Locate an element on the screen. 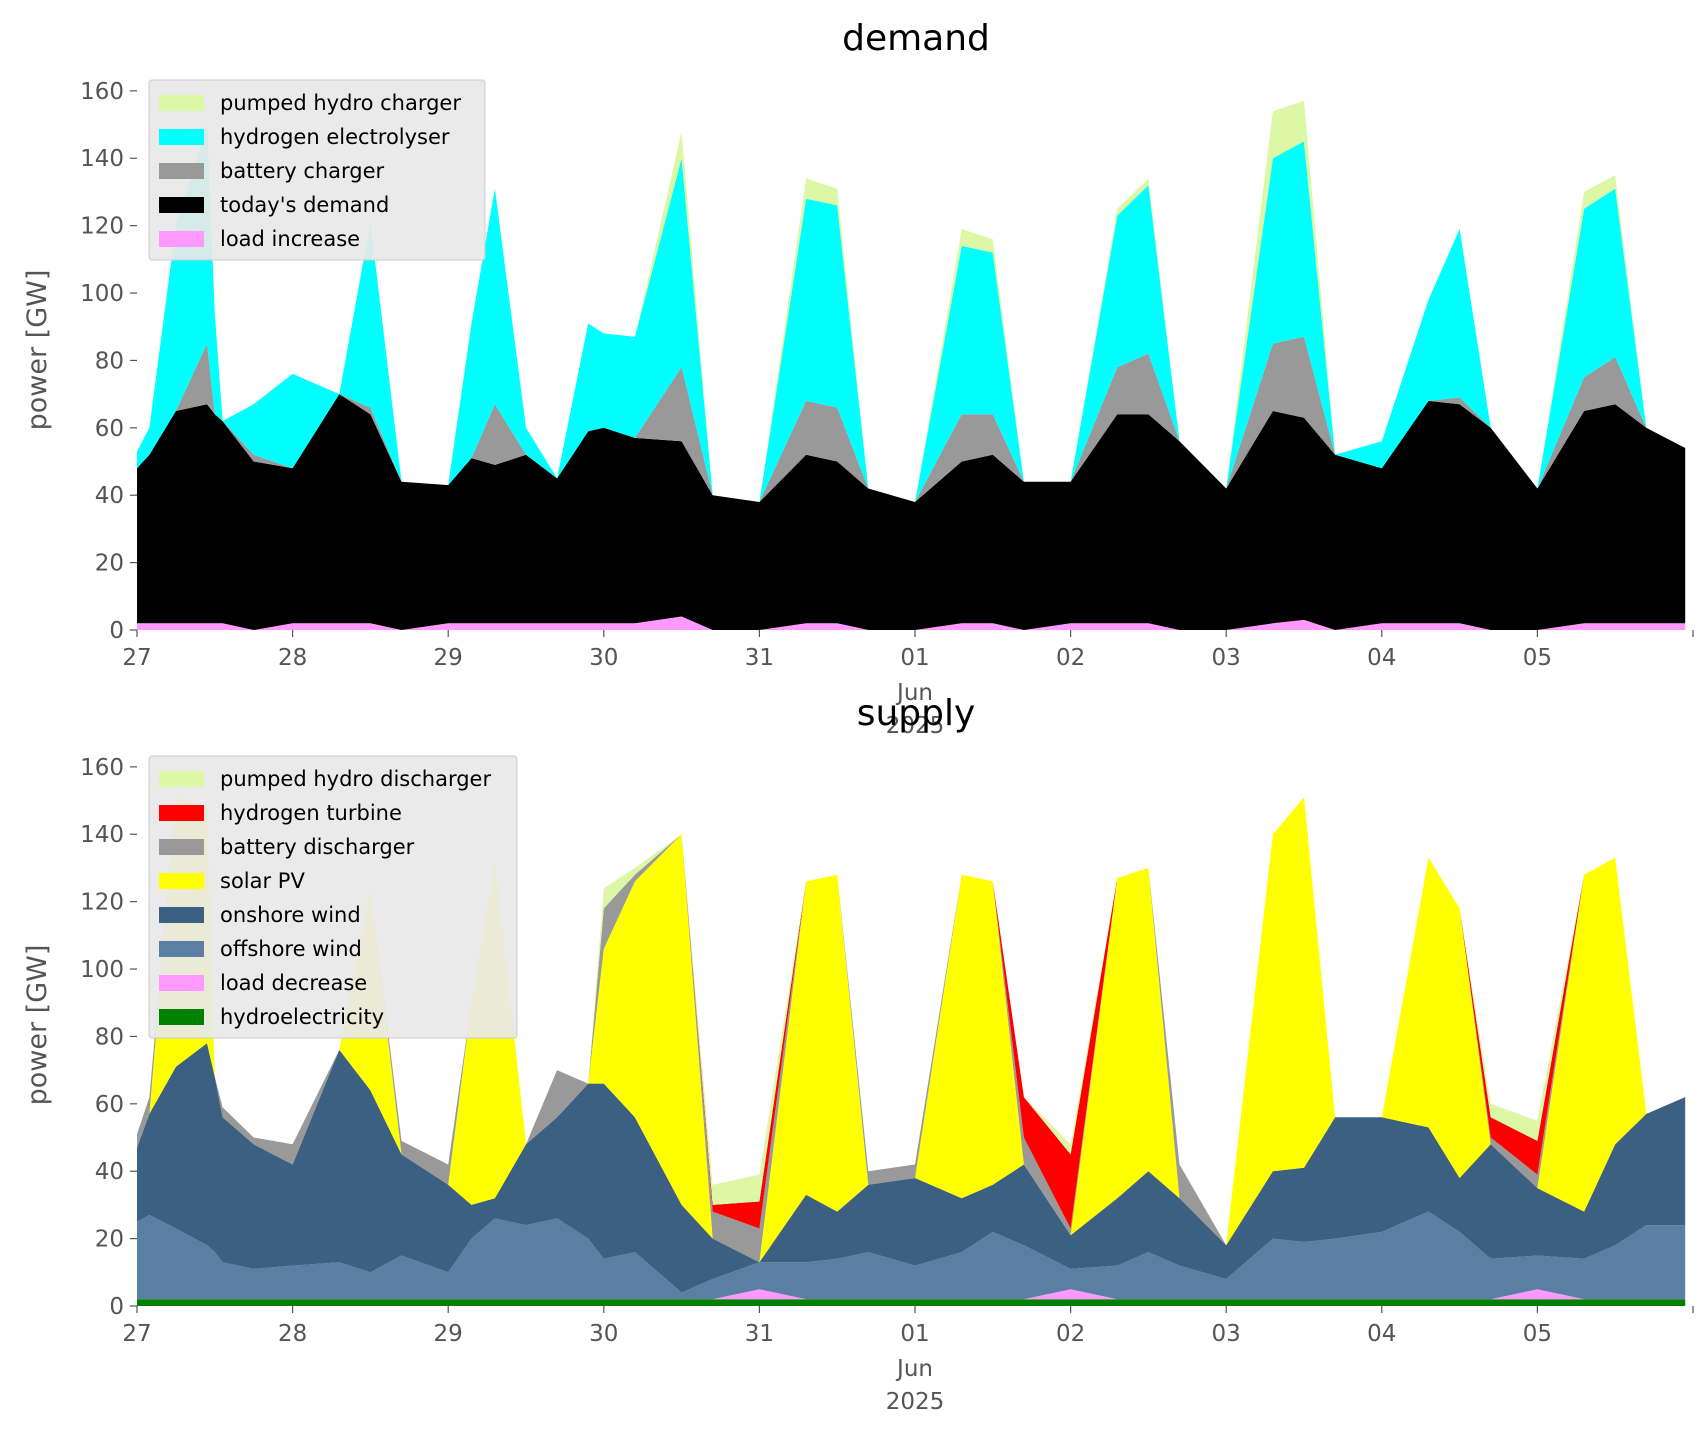 This screenshot has width=1706, height=1431. legend-swatch-load-decrease is located at coordinates (181, 983).